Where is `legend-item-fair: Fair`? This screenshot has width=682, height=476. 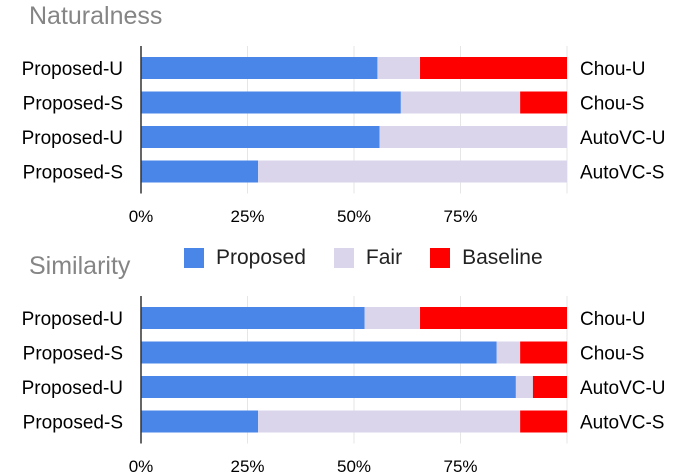 legend-item-fair: Fair is located at coordinates (368, 258).